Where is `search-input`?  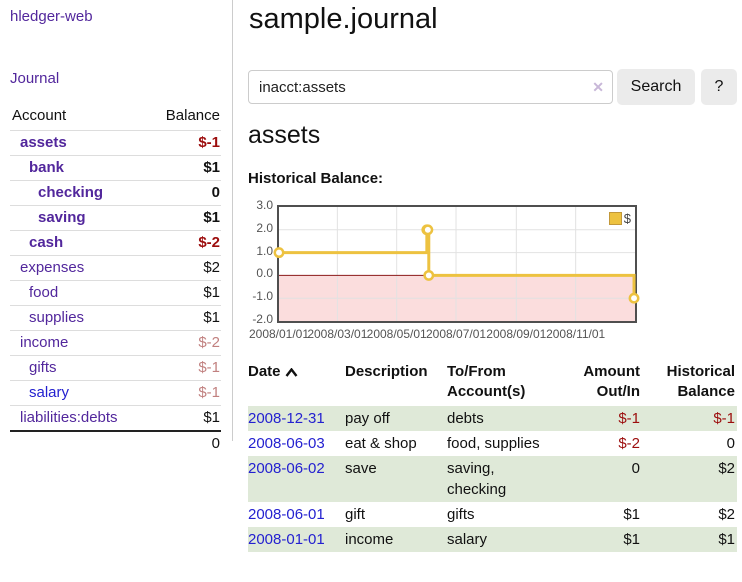
search-input is located at coordinates (430, 87).